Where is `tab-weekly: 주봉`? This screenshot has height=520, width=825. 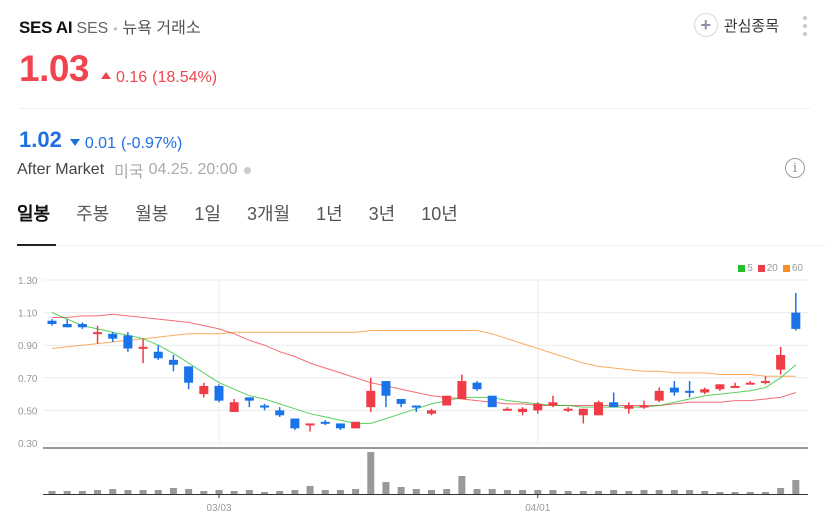 tab-weekly: 주봉 is located at coordinates (93, 214).